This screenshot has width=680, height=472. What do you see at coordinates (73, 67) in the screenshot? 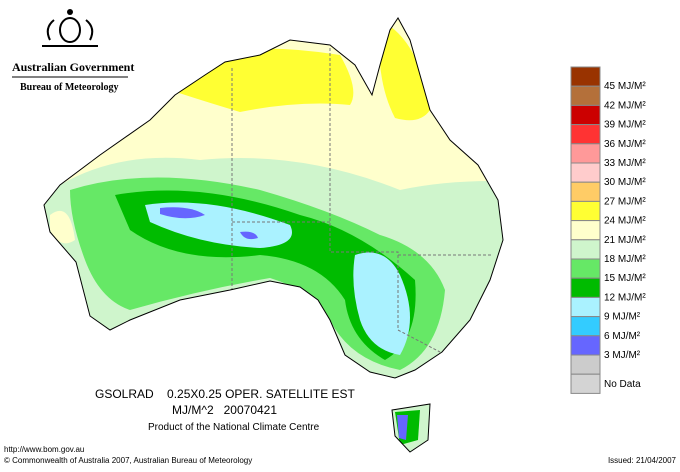
I see `agency-name: Australian Government` at bounding box center [73, 67].